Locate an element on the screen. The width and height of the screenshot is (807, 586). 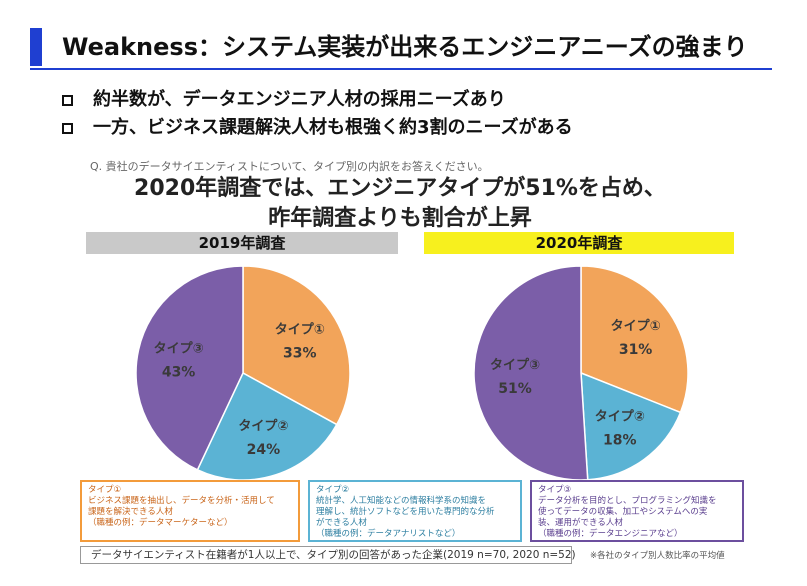
type-3-description-title: タイプ③ is located at coordinates (555, 490).